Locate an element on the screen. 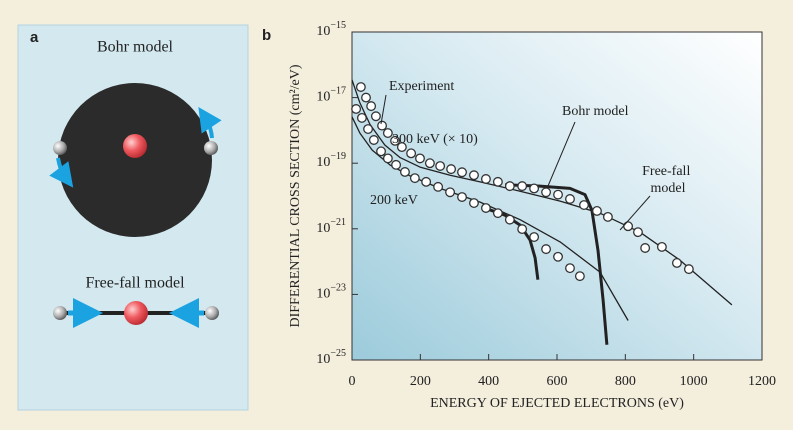 The image size is (793, 430). y-axis-label: DIFFERENTIAL CROSS SECTION (cm²/eV) is located at coordinates (295, 195).